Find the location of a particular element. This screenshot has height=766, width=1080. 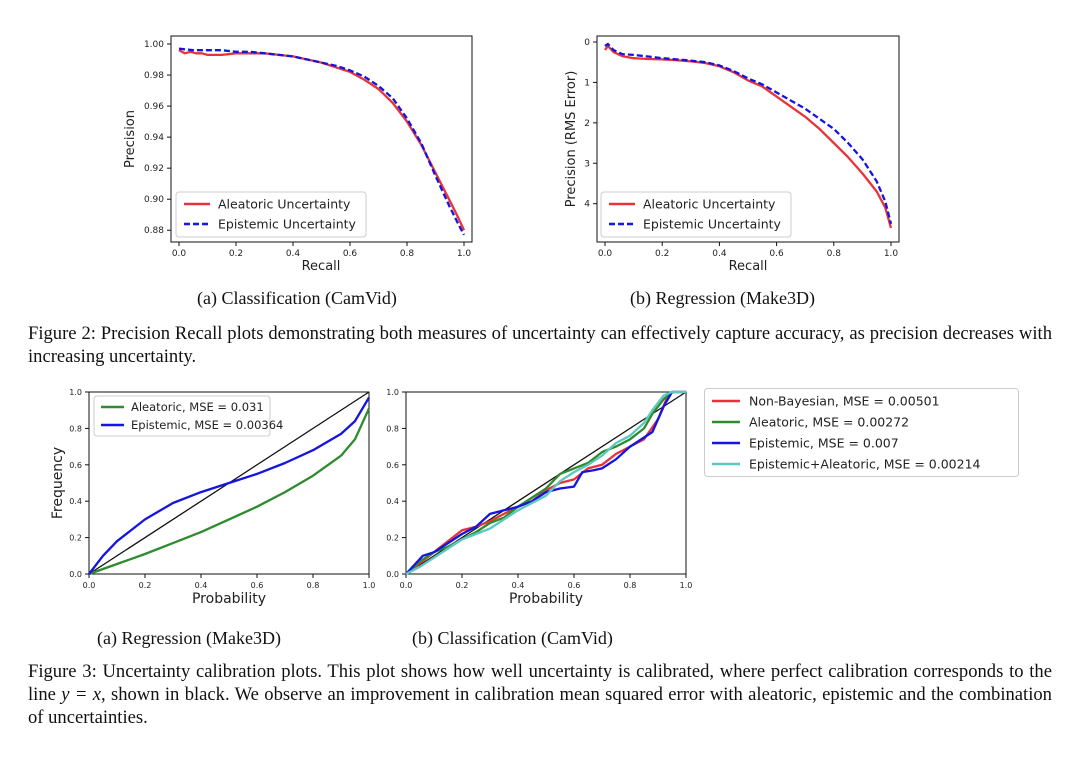

fig2b-ytick-label: 1 is located at coordinates (587, 83).